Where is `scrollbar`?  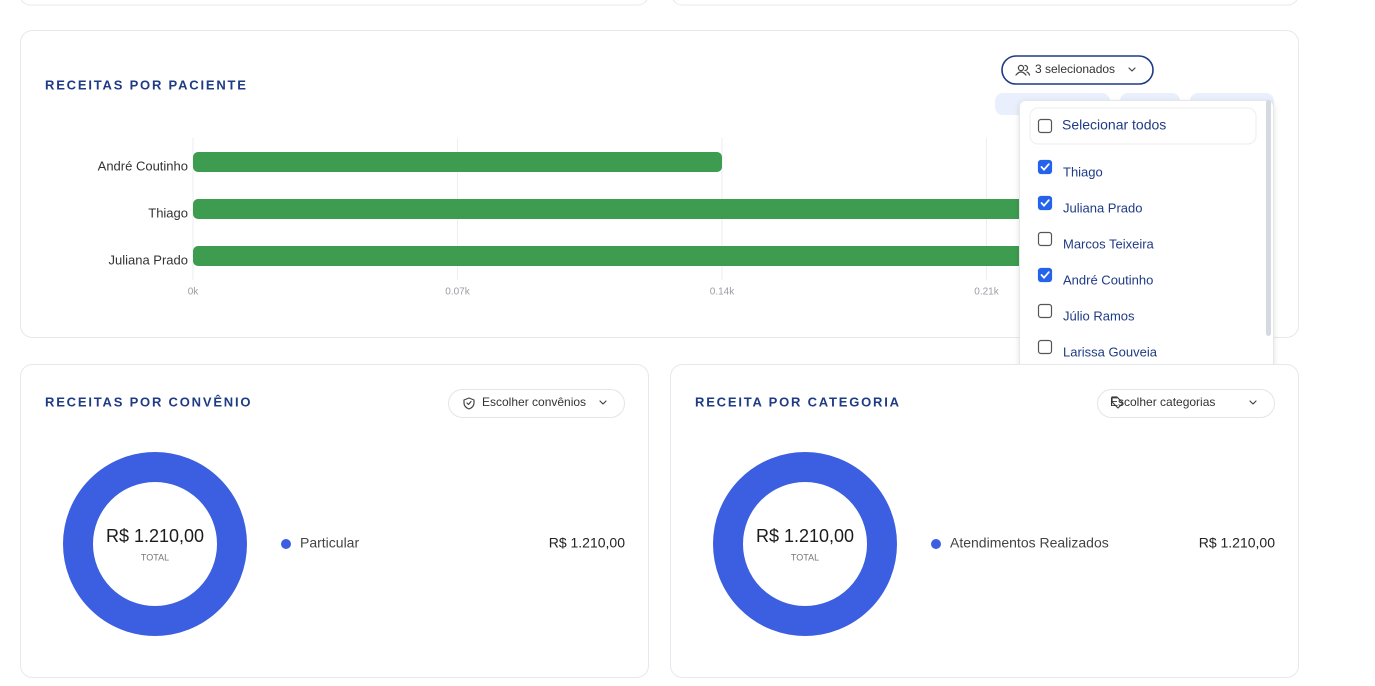
scrollbar is located at coordinates (1268, 218).